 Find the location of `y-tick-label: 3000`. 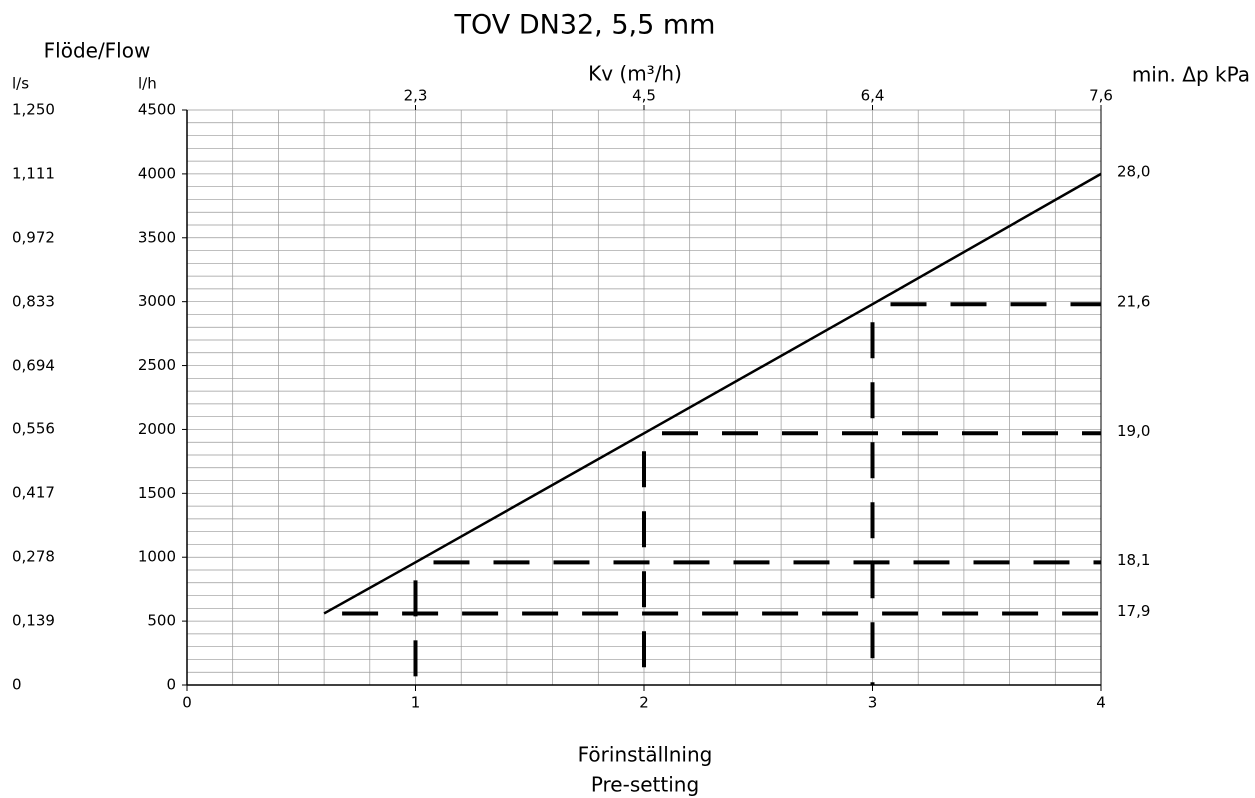

y-tick-label: 3000 is located at coordinates (157, 301).